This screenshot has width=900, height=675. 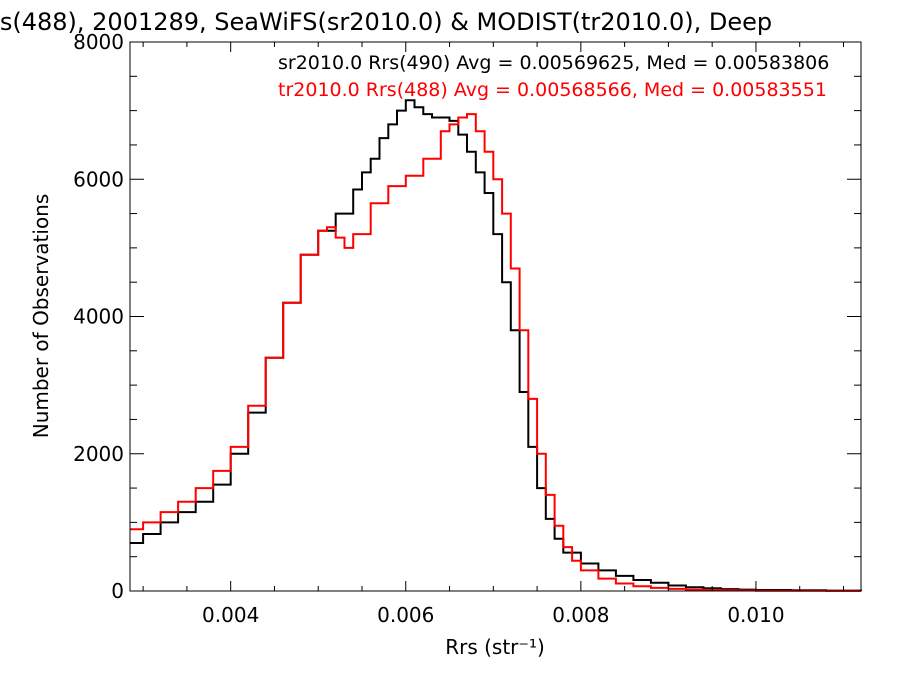 What do you see at coordinates (41, 316) in the screenshot?
I see `y-axis-label: Number of Observations` at bounding box center [41, 316].